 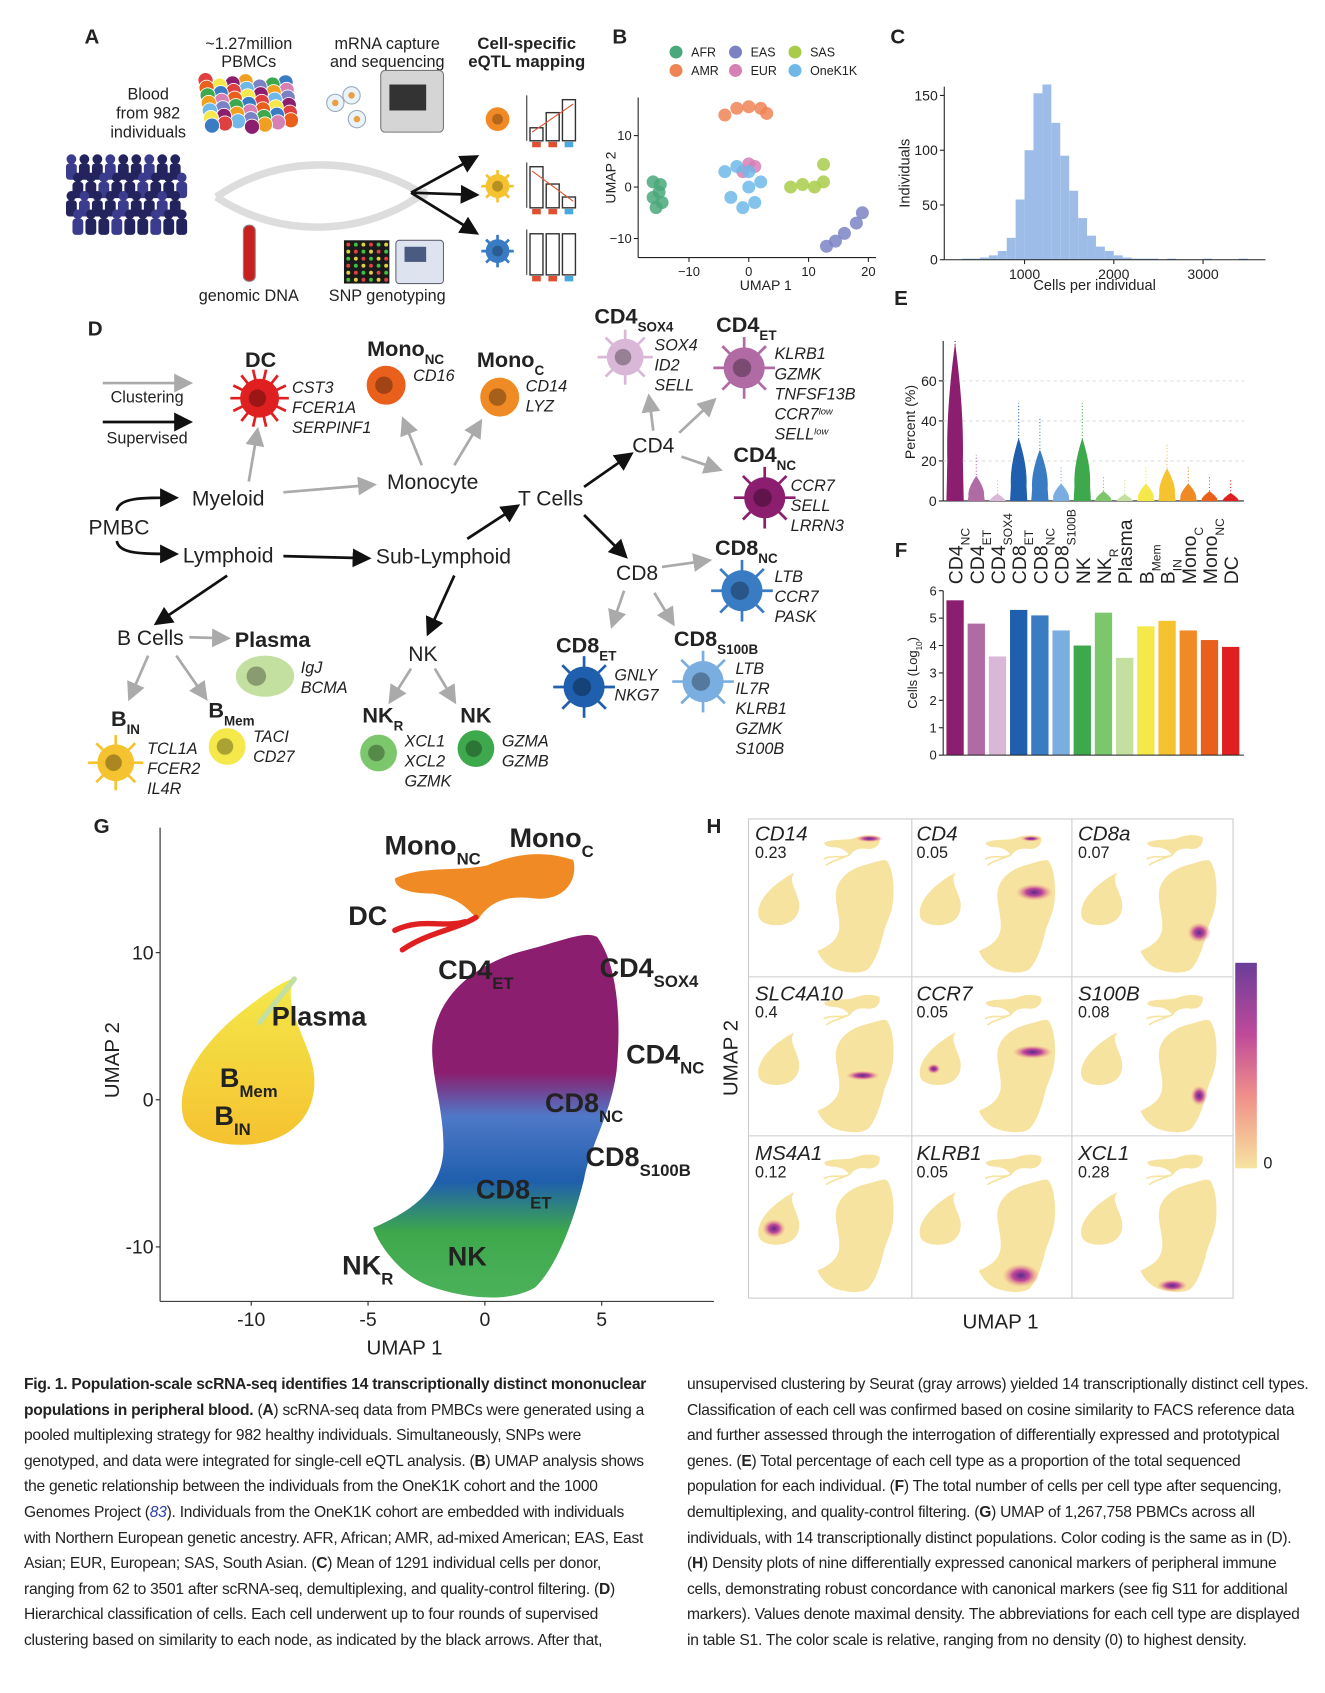 What do you see at coordinates (746, 327) in the screenshot?
I see `cell-label: CD4ET` at bounding box center [746, 327].